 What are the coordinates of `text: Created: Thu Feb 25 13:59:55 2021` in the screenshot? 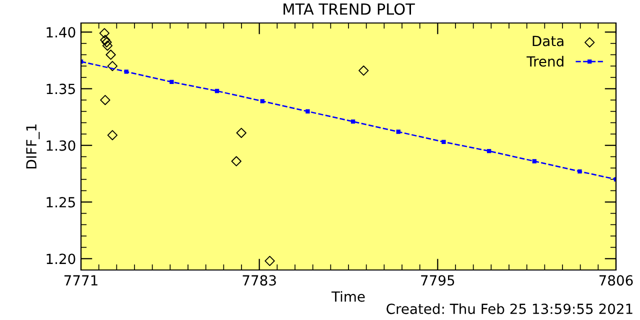 It's located at (509, 308).